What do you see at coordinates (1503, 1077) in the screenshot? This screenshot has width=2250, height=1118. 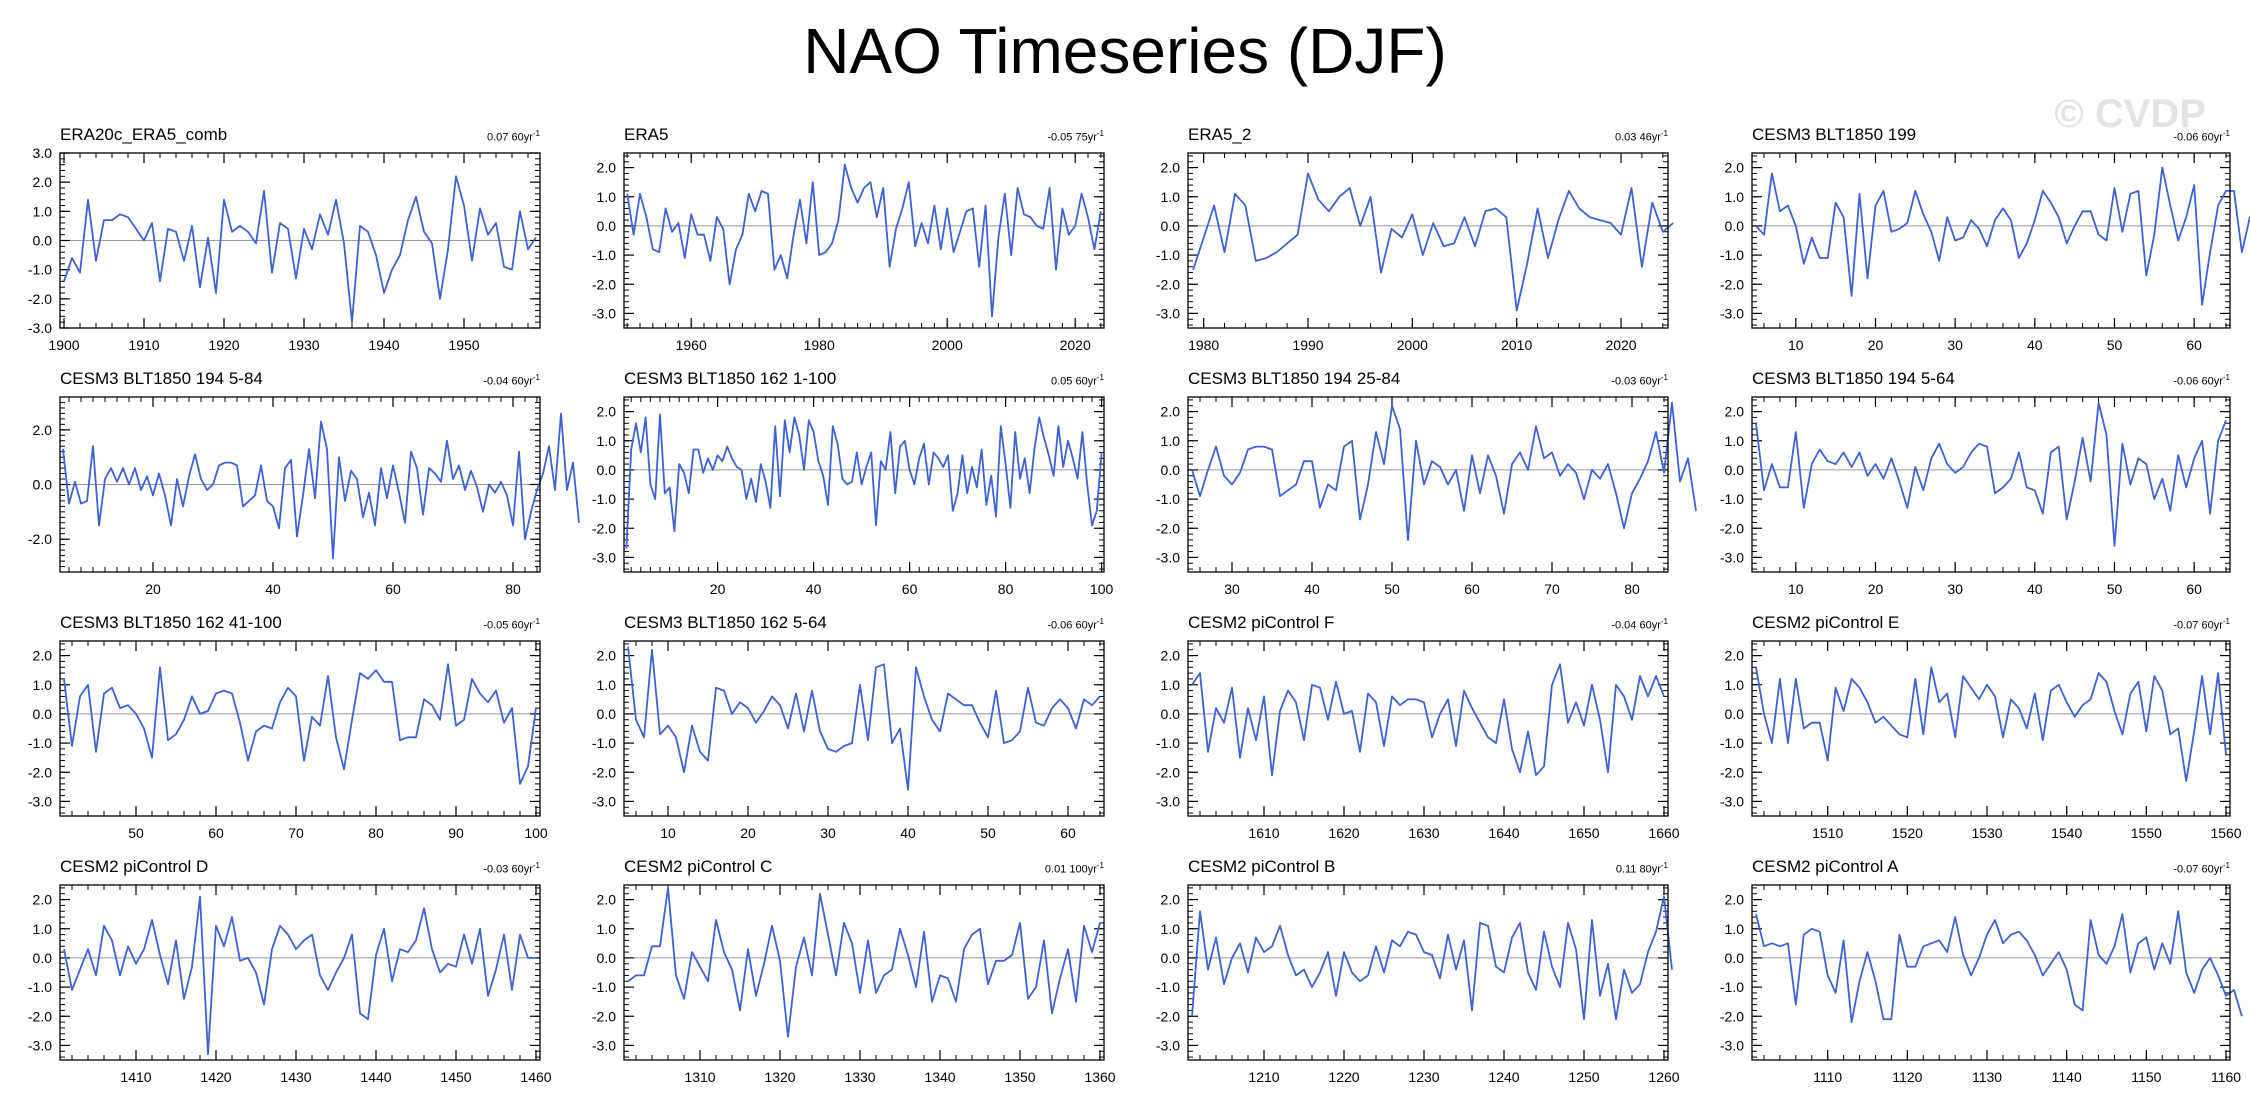 I see `x-tick-label: 1240` at bounding box center [1503, 1077].